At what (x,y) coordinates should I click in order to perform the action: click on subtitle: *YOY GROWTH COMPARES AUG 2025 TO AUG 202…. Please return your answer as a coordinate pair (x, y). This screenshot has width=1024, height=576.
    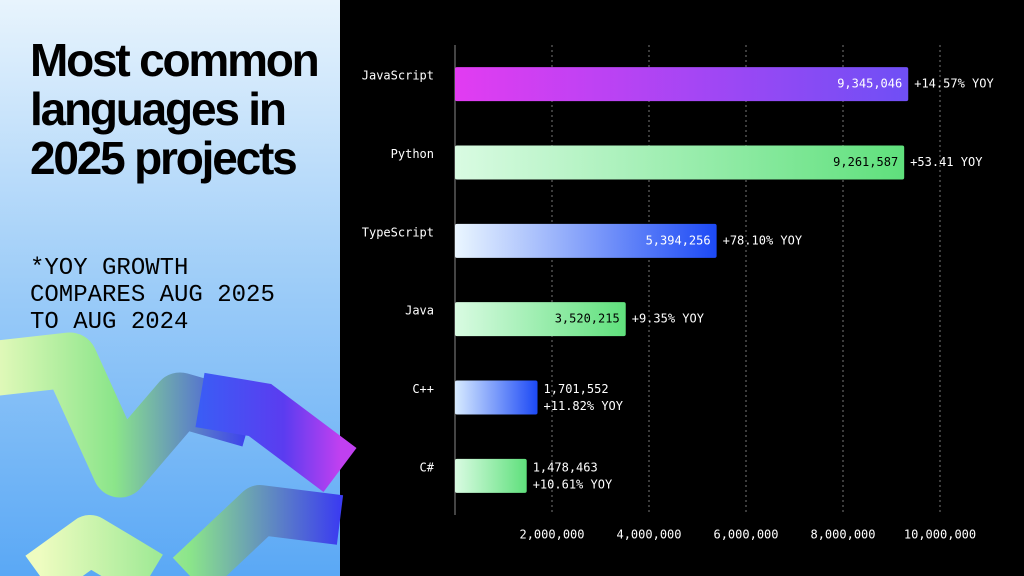
    Looking at the image, I should click on (152, 295).